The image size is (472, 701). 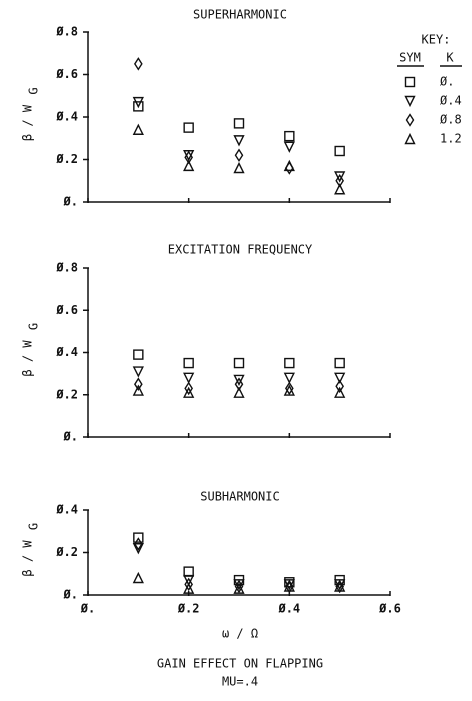 What do you see at coordinates (451, 139) in the screenshot?
I see `legend-label: 1.2` at bounding box center [451, 139].